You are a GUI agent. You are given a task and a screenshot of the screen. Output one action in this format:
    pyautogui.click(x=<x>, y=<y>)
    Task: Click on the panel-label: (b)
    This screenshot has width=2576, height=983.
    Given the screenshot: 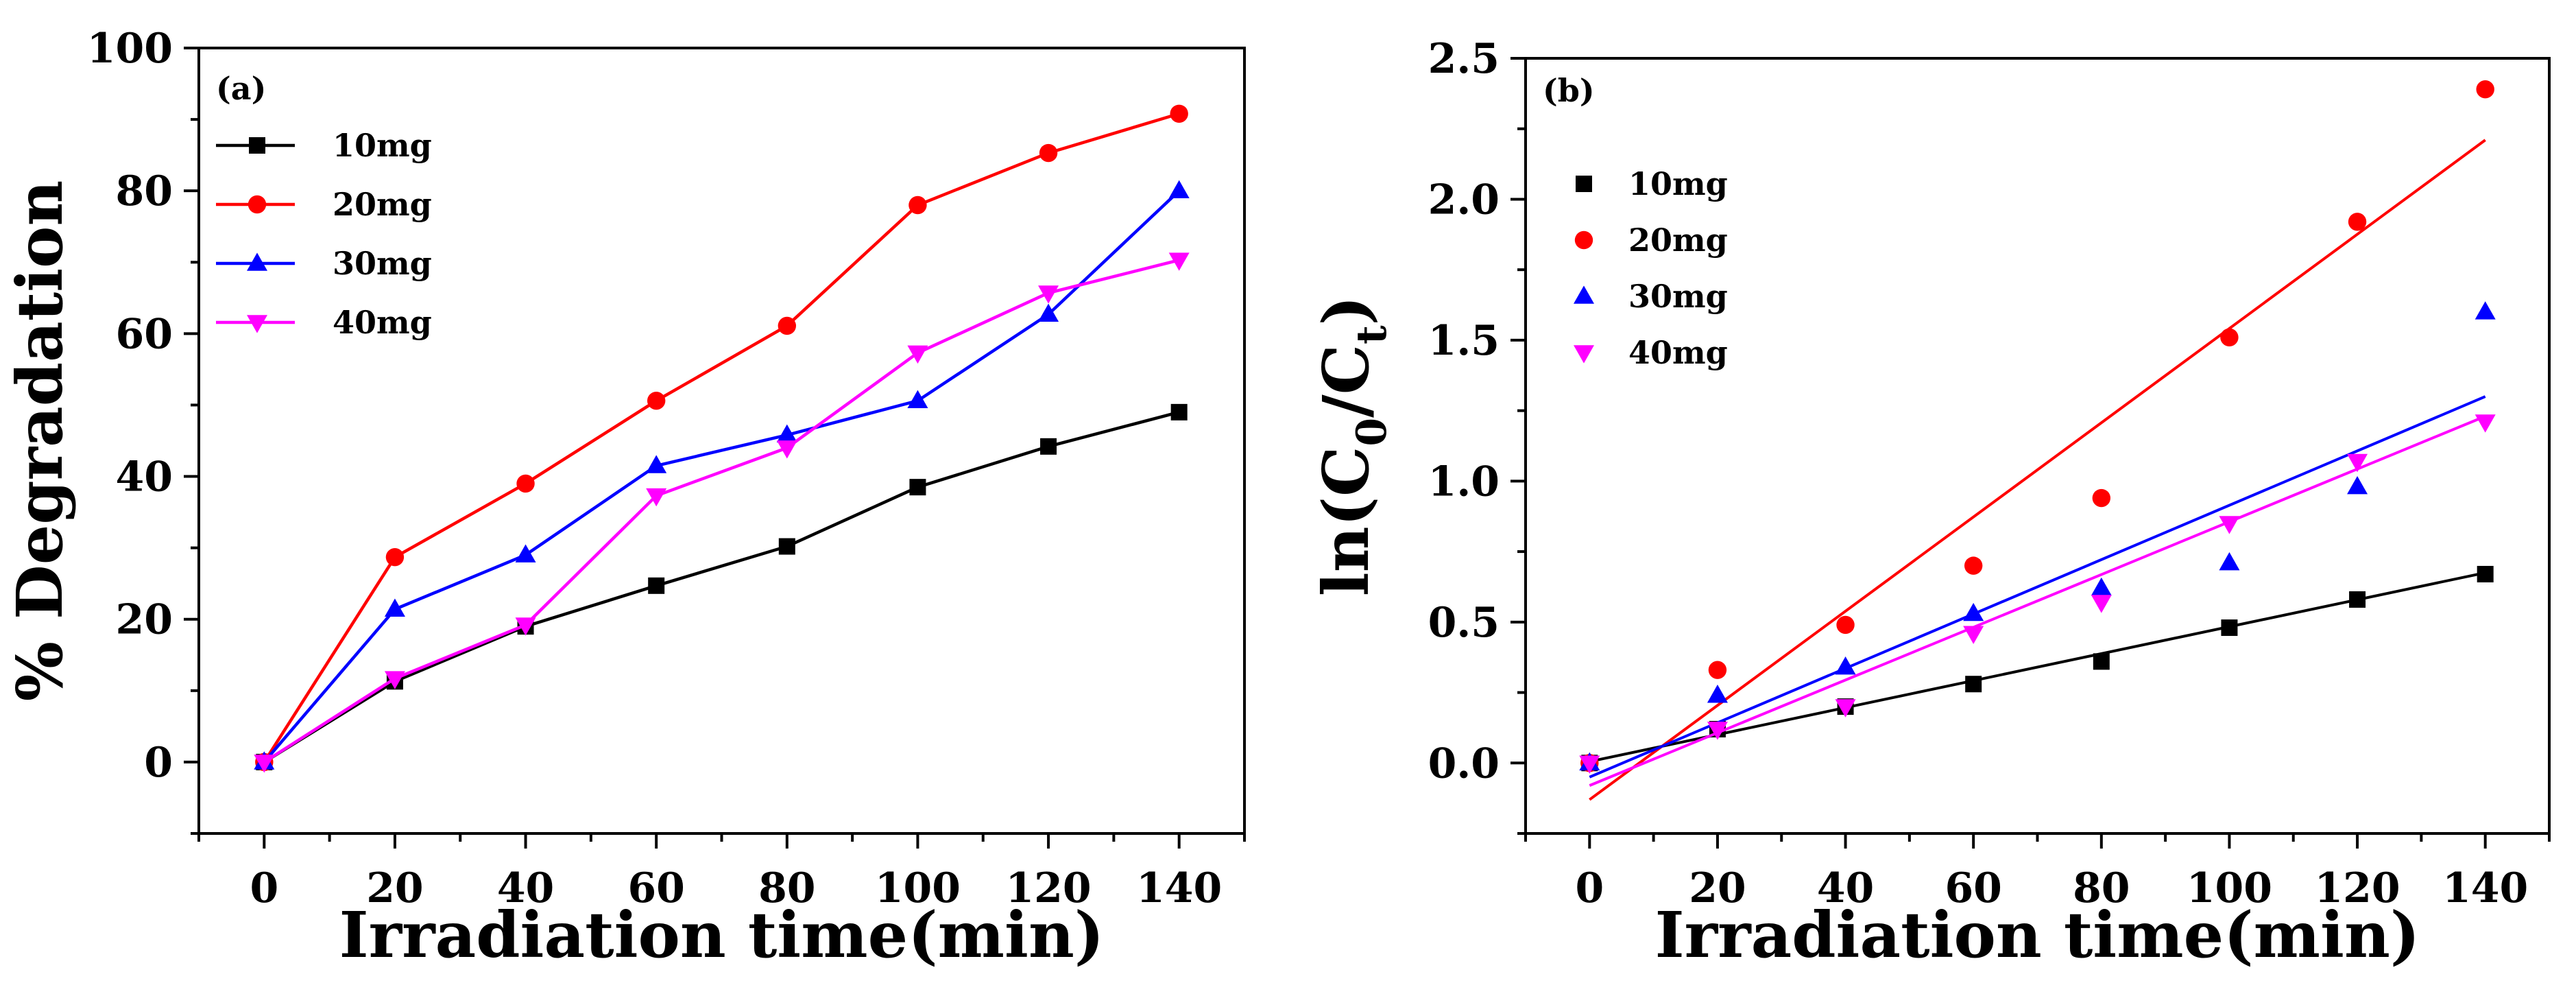 What is the action you would take?
    pyautogui.click(x=1569, y=90)
    